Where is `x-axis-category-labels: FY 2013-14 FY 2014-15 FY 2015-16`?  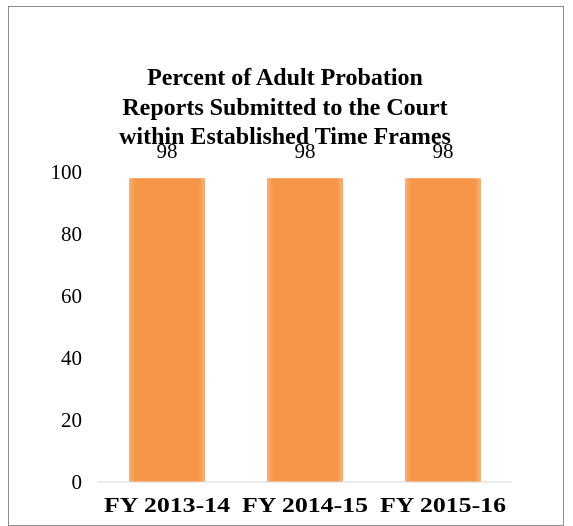 x-axis-category-labels: FY 2013-14 FY 2014-15 FY 2015-16 is located at coordinates (305, 505).